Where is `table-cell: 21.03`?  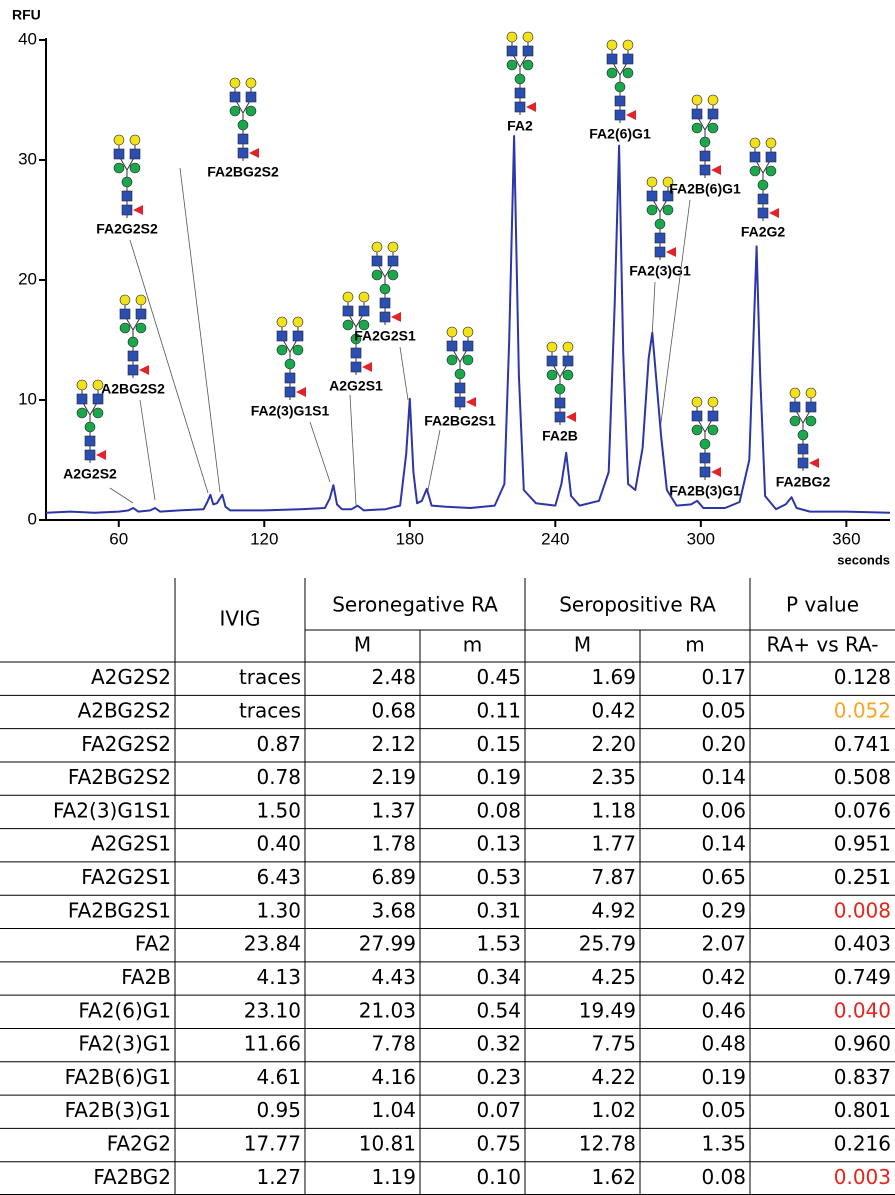 table-cell: 21.03 is located at coordinates (387, 1010).